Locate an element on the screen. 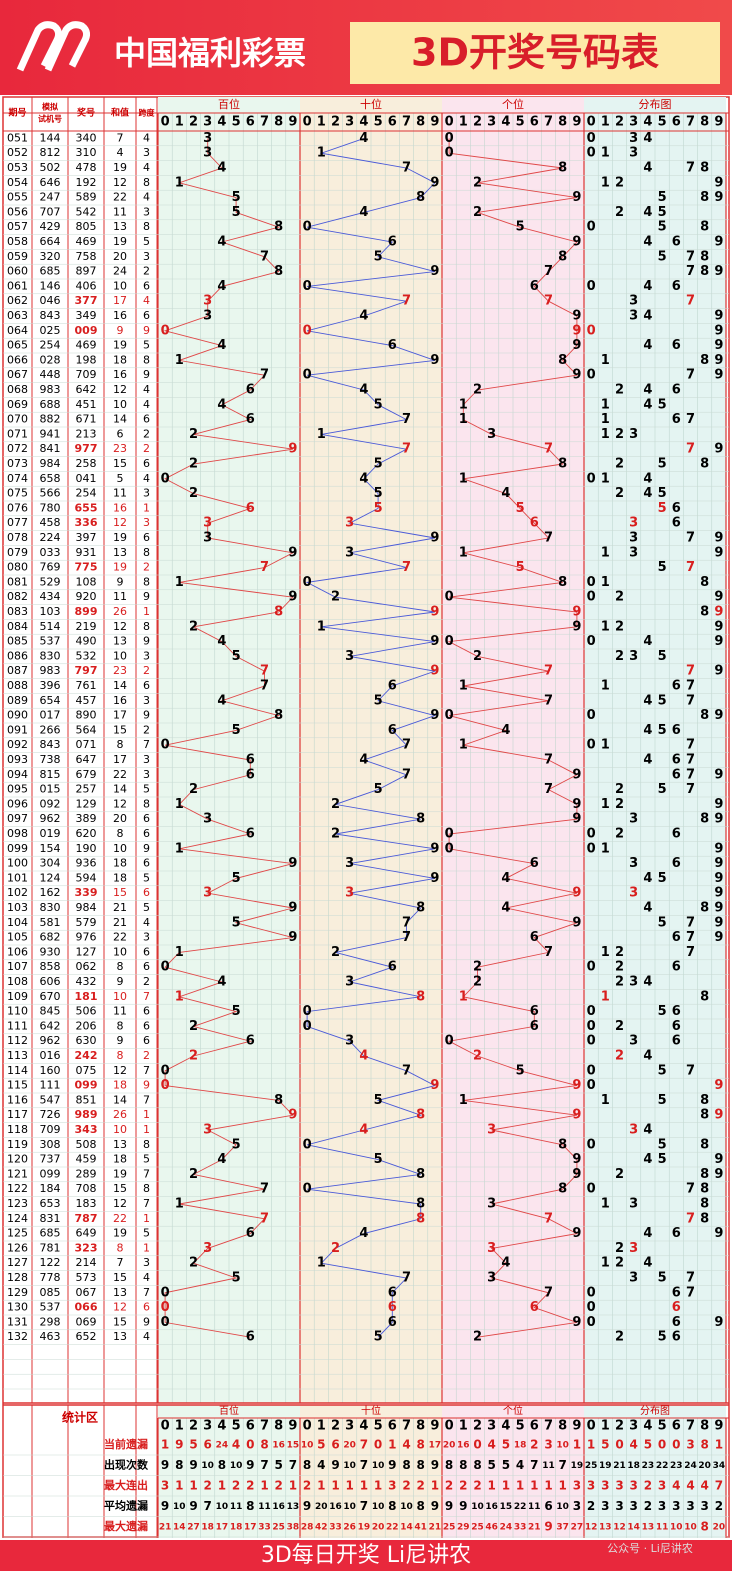 The height and width of the screenshot is (1575, 732). distribution-digit: 2 is located at coordinates (619, 834).